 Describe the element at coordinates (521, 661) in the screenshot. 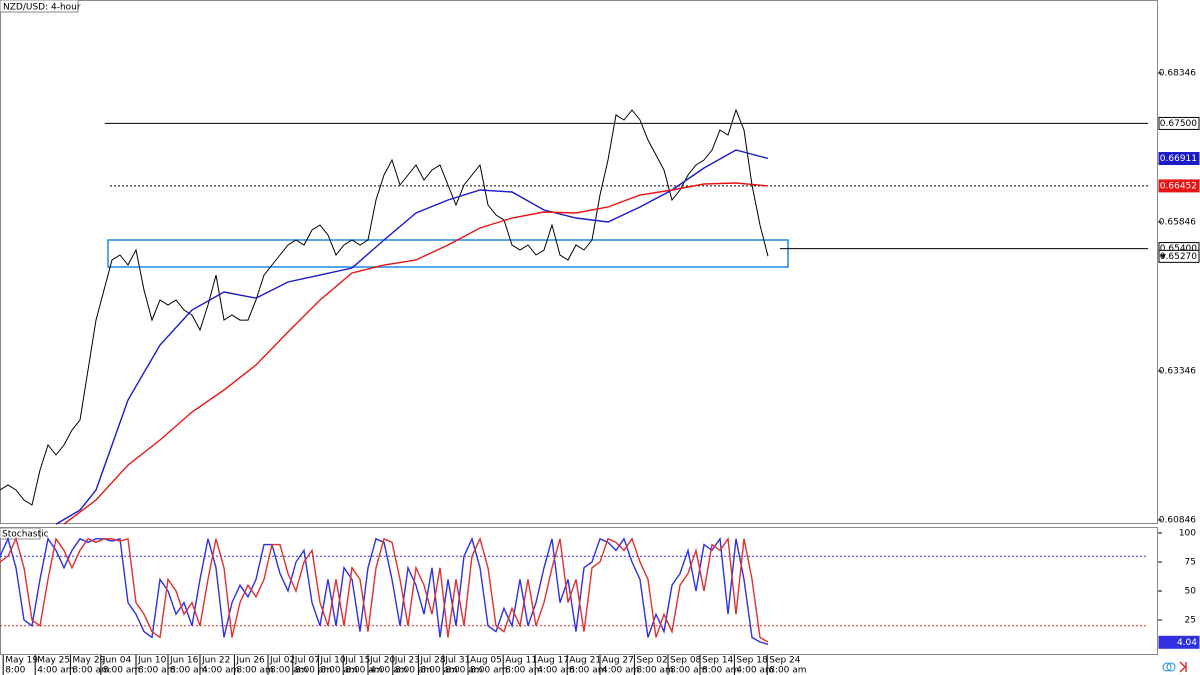

I see `x-tick-label: Aug 11` at that location.